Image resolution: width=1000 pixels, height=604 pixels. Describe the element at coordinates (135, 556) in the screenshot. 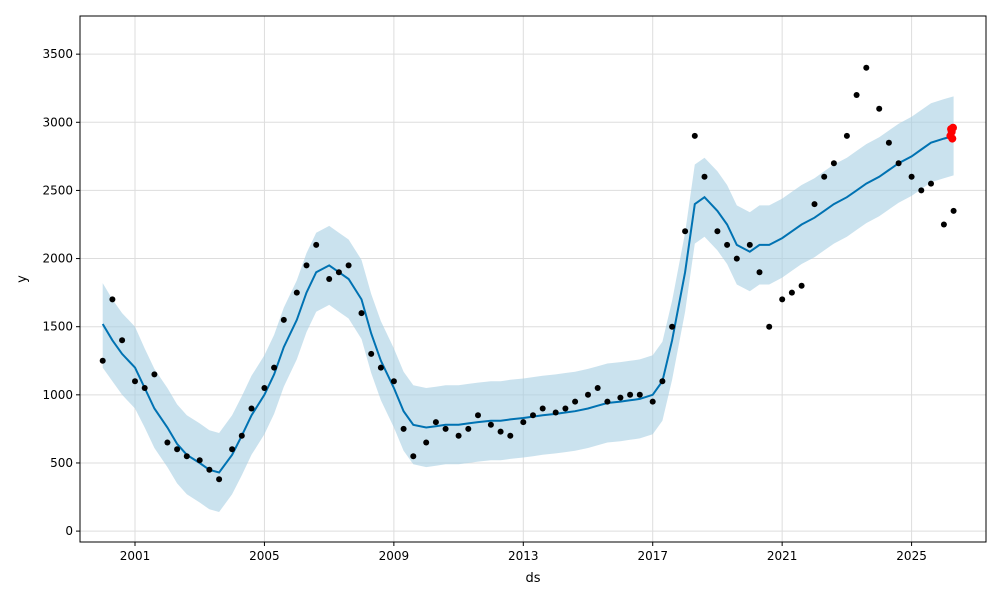

I see `x-tick-label: 2001` at that location.